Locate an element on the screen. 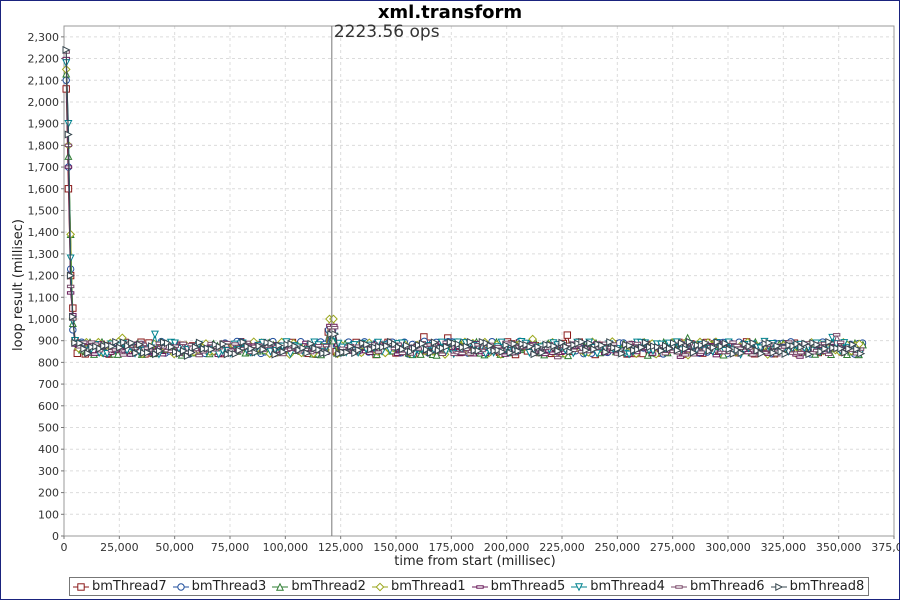 This screenshot has height=600, width=900. y-tick-label: 1,500 is located at coordinates (44, 210).